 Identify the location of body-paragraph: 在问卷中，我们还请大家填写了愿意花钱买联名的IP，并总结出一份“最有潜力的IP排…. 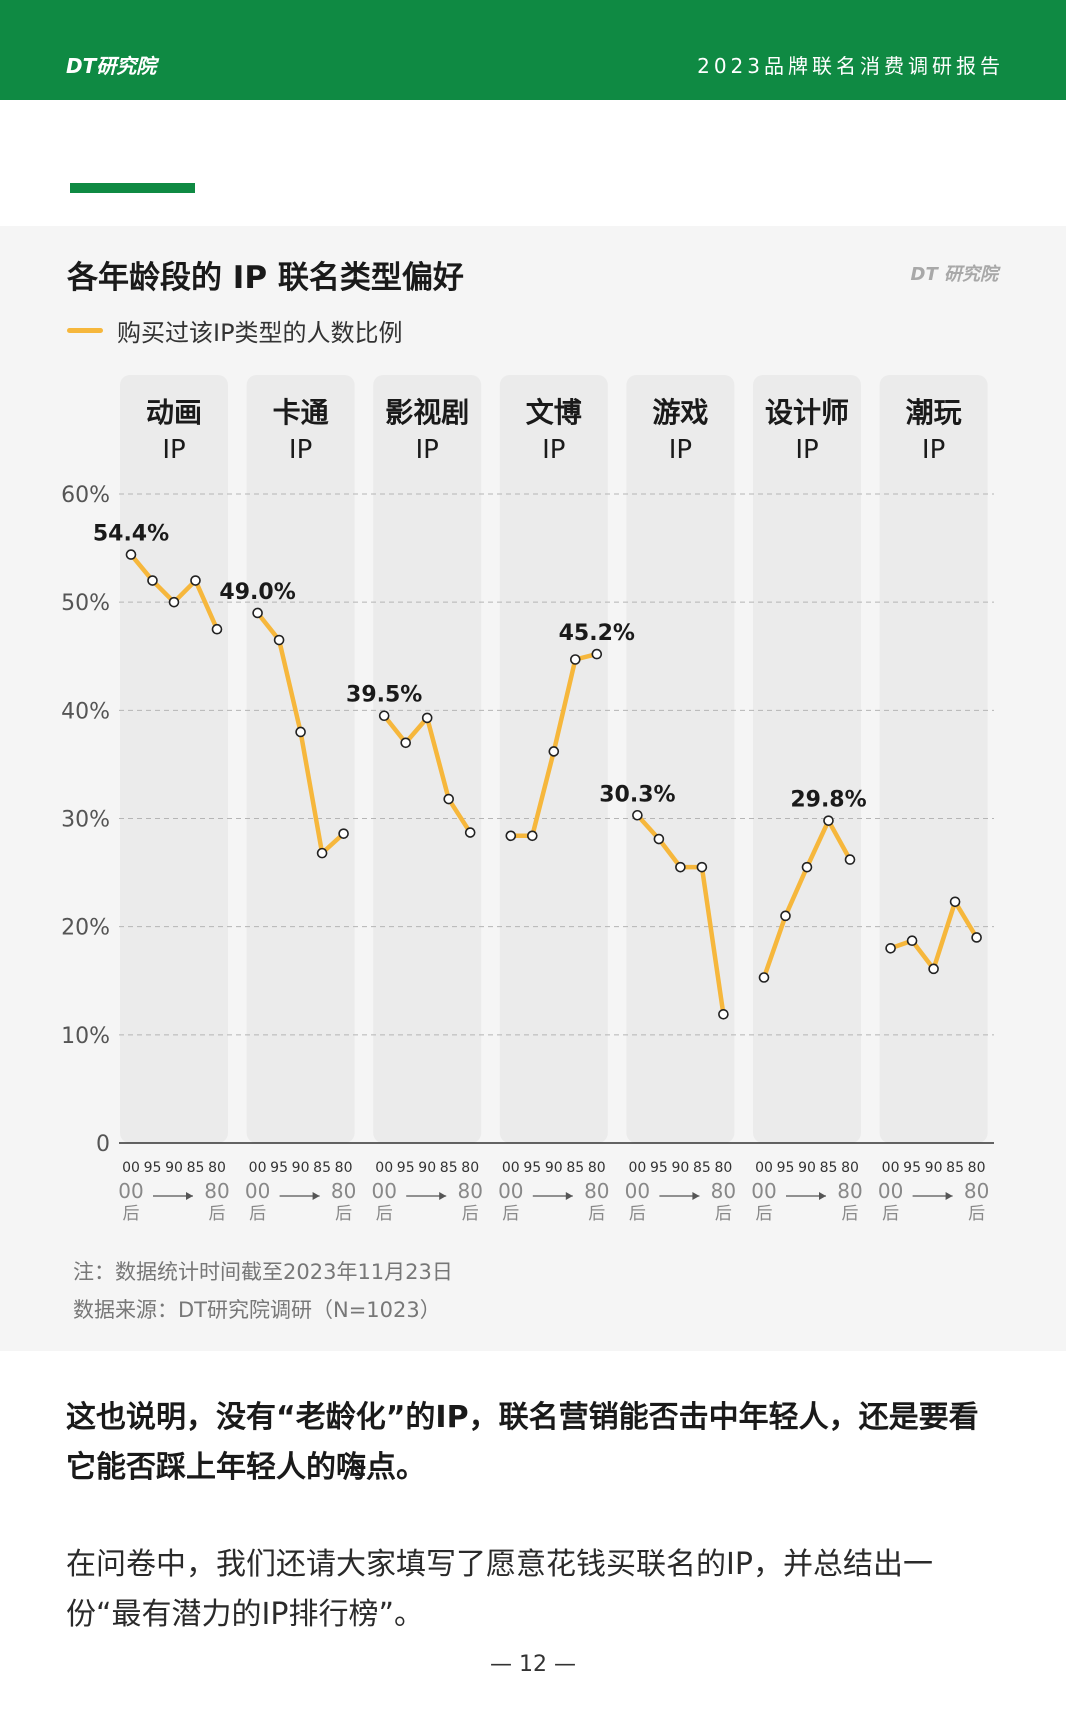
(499, 1589).